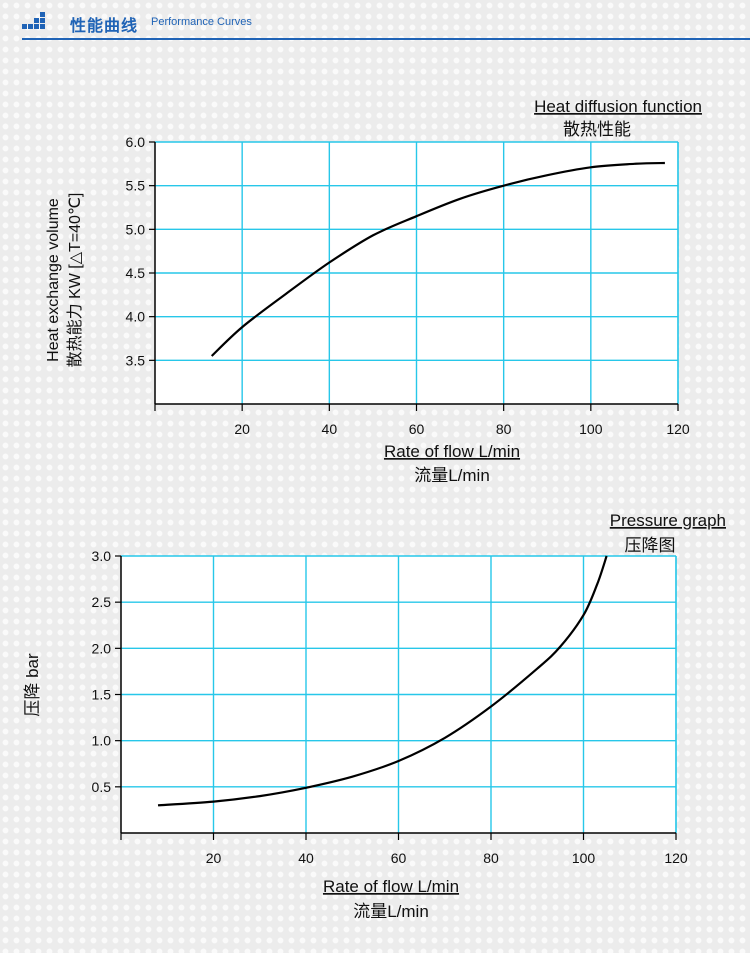  What do you see at coordinates (136, 360) in the screenshot?
I see `heat-chart-y-tick-label: 3.5` at bounding box center [136, 360].